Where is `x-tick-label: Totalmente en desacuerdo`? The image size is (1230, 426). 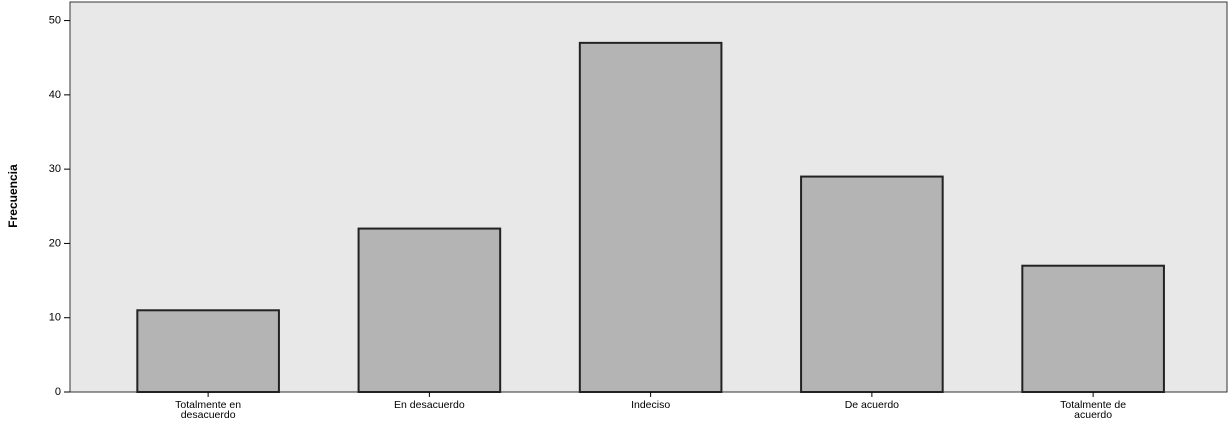 x-tick-label: Totalmente en desacuerdo is located at coordinates (208, 410).